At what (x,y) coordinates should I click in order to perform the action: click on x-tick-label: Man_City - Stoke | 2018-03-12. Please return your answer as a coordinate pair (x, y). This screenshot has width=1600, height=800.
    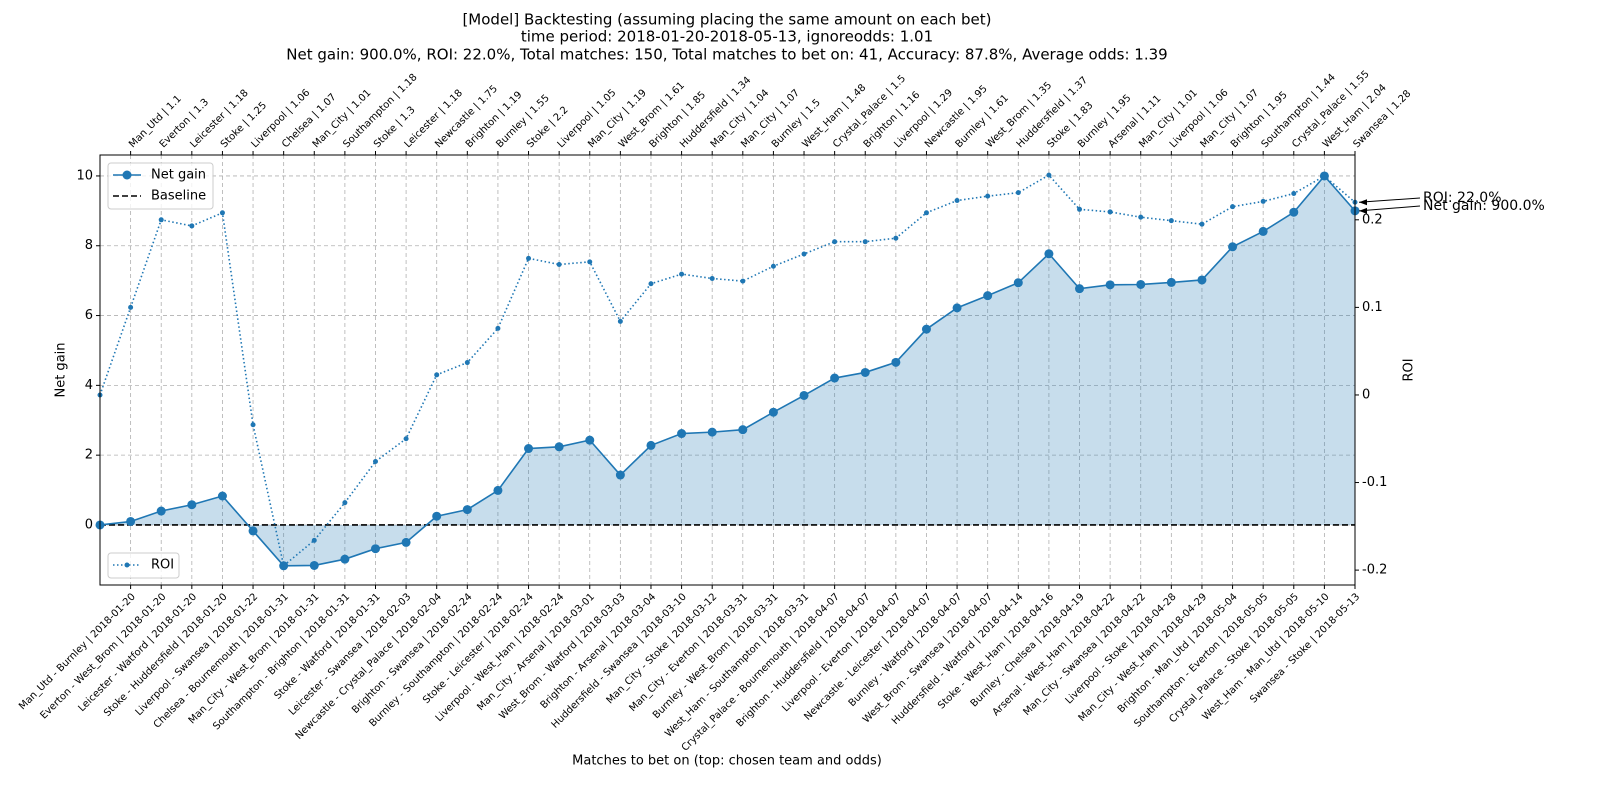
    Looking at the image, I should click on (662, 648).